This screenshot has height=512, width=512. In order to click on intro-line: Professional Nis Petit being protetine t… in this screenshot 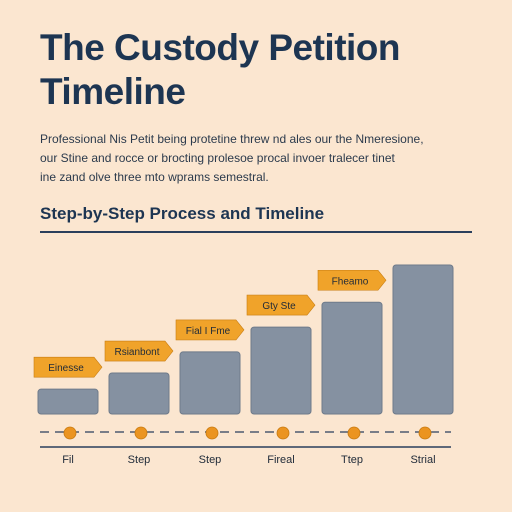, I will do `click(232, 139)`.